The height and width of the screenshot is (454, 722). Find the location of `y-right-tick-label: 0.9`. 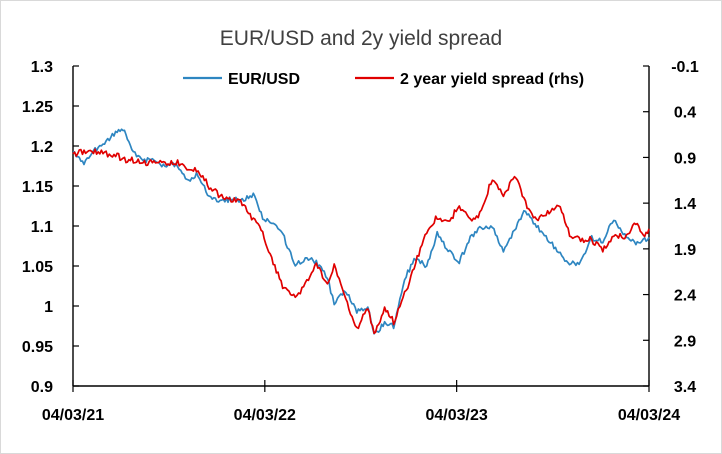

y-right-tick-label: 0.9 is located at coordinates (685, 158).